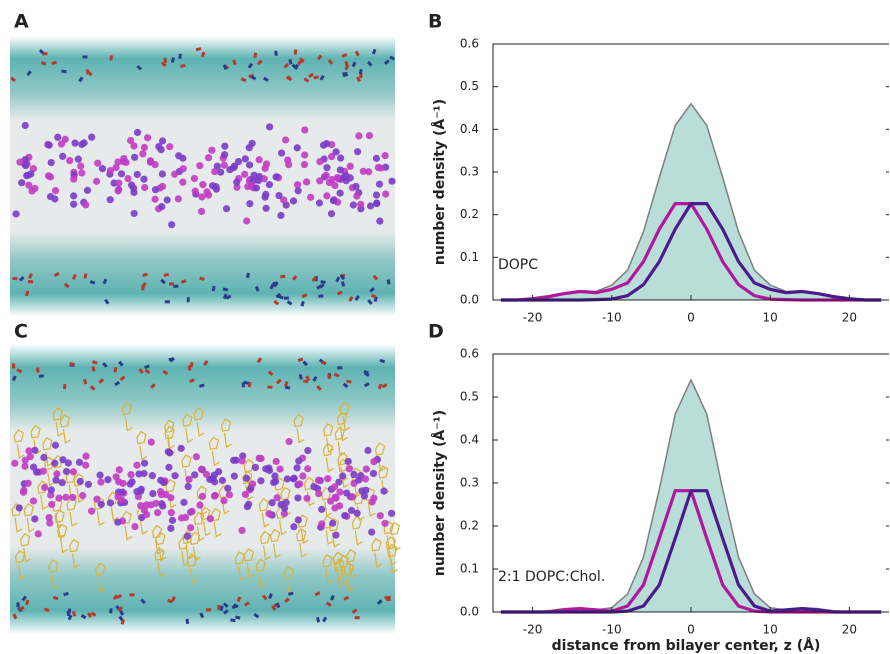 The height and width of the screenshot is (654, 890). Describe the element at coordinates (436, 332) in the screenshot. I see `panel-label: D` at that location.